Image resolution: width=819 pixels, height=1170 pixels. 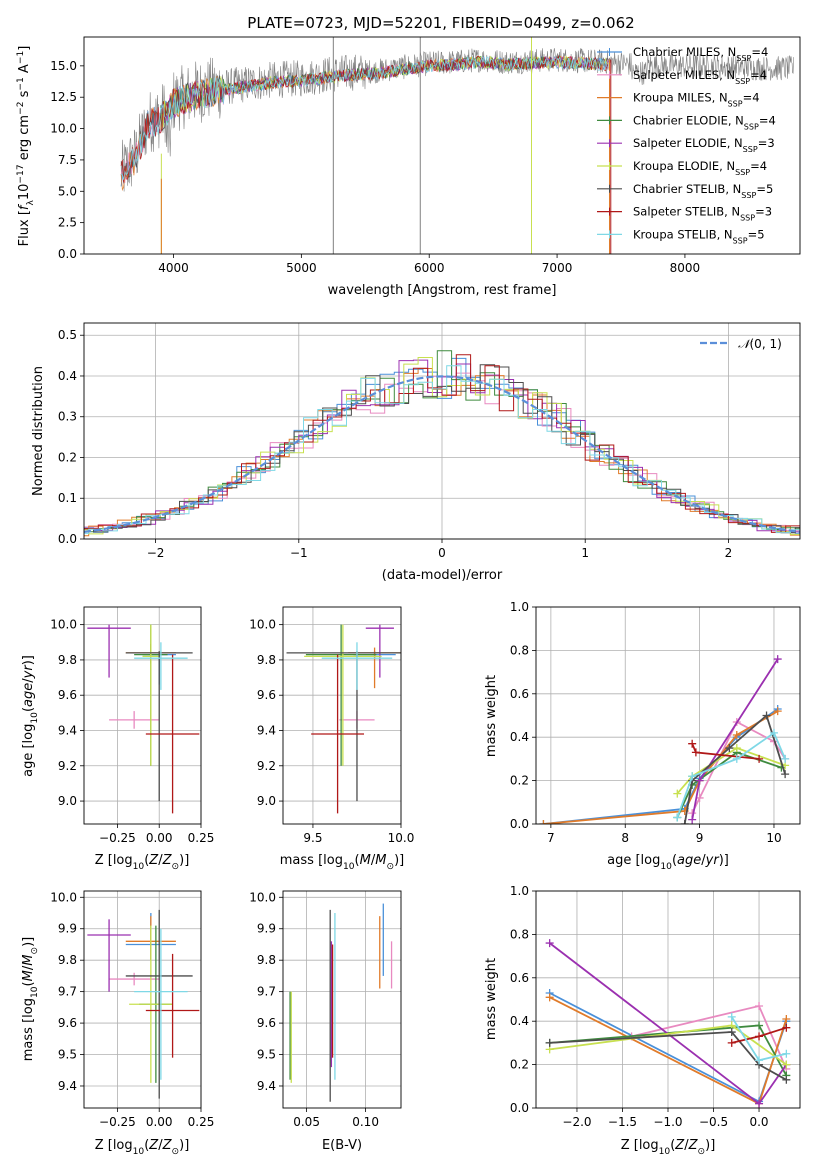 I want to click on residual-ytick-label: 0.0, so click(x=67, y=539).